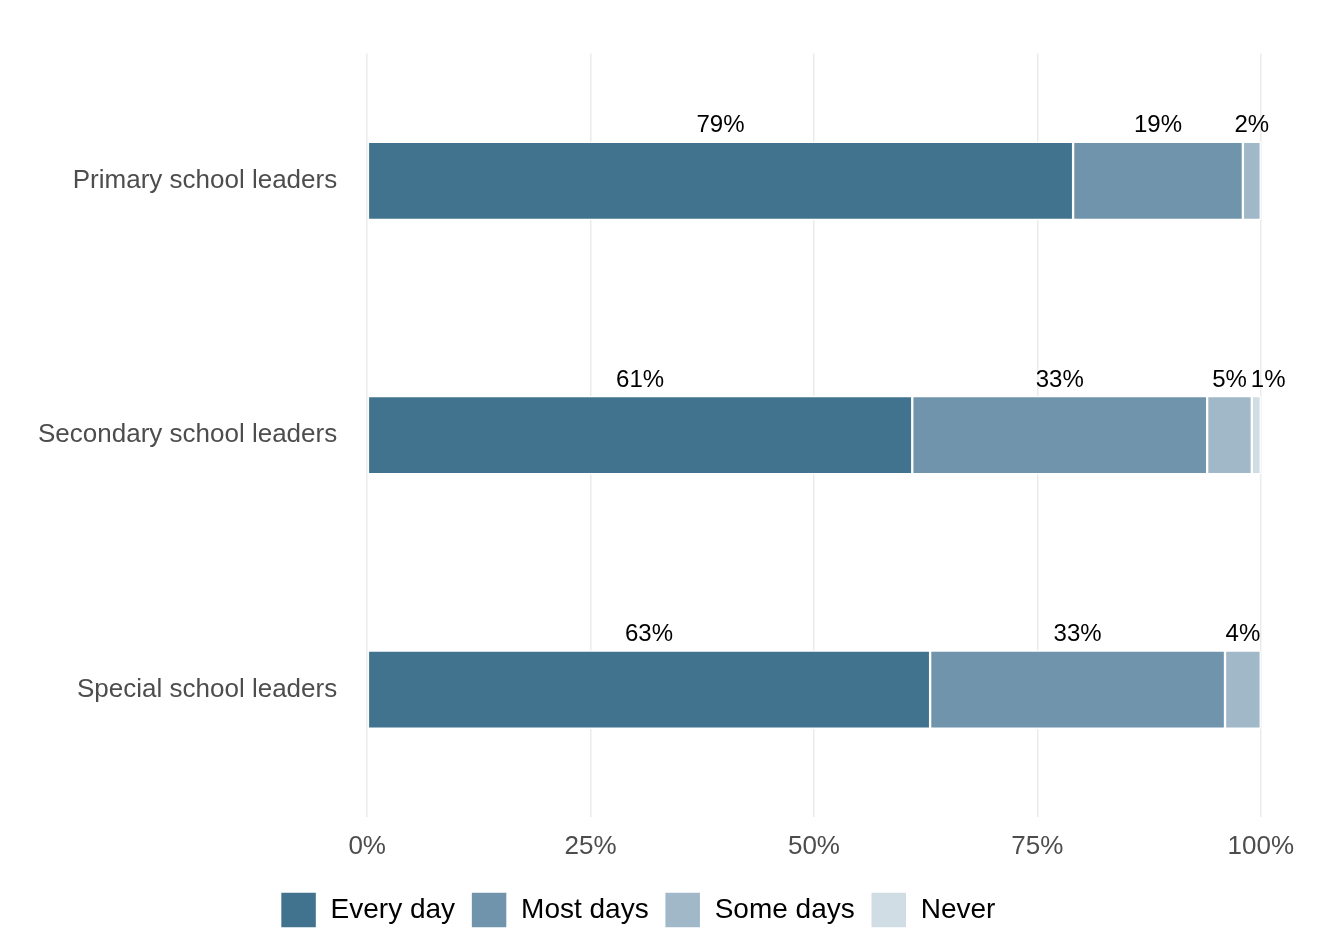 This screenshot has width=1323, height=949. Describe the element at coordinates (1252, 124) in the screenshot. I see `data-label: 2%` at that location.